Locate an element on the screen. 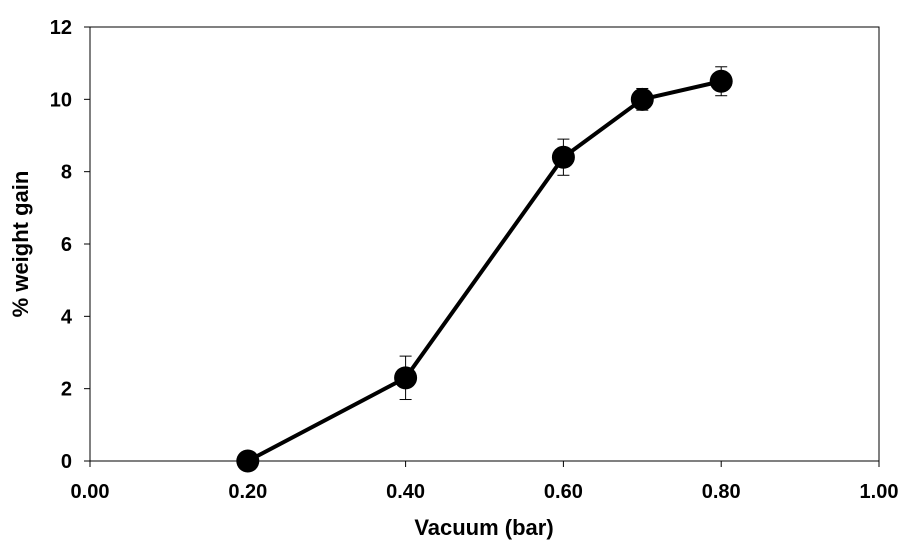 The width and height of the screenshot is (906, 540). x-axis-ticks: 0.00 0.20 0.40 0.60 0.80 1.00 is located at coordinates (485, 482).